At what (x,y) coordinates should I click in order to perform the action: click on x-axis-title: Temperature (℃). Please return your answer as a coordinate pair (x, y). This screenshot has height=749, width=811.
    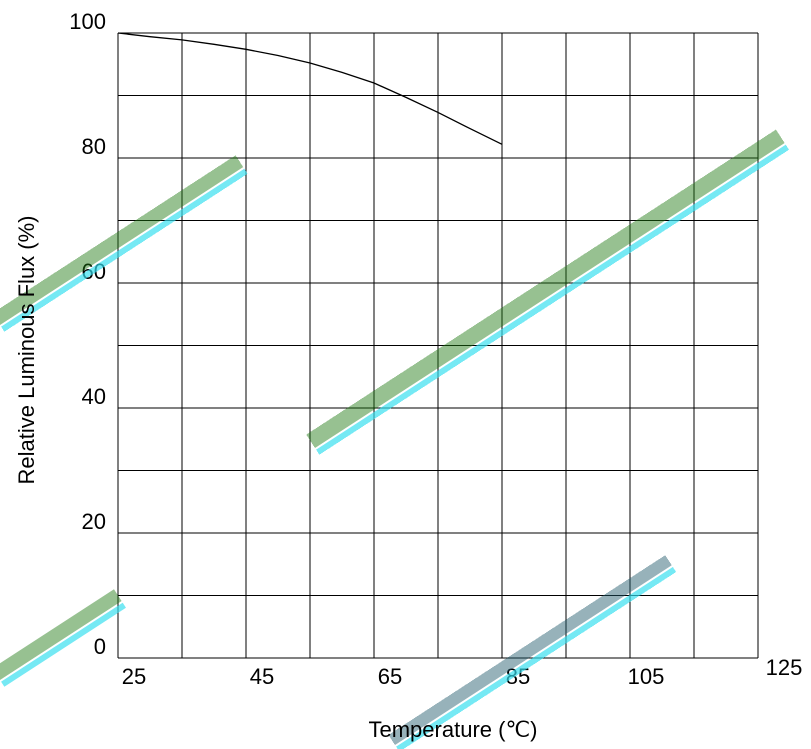
    Looking at the image, I should click on (453, 729).